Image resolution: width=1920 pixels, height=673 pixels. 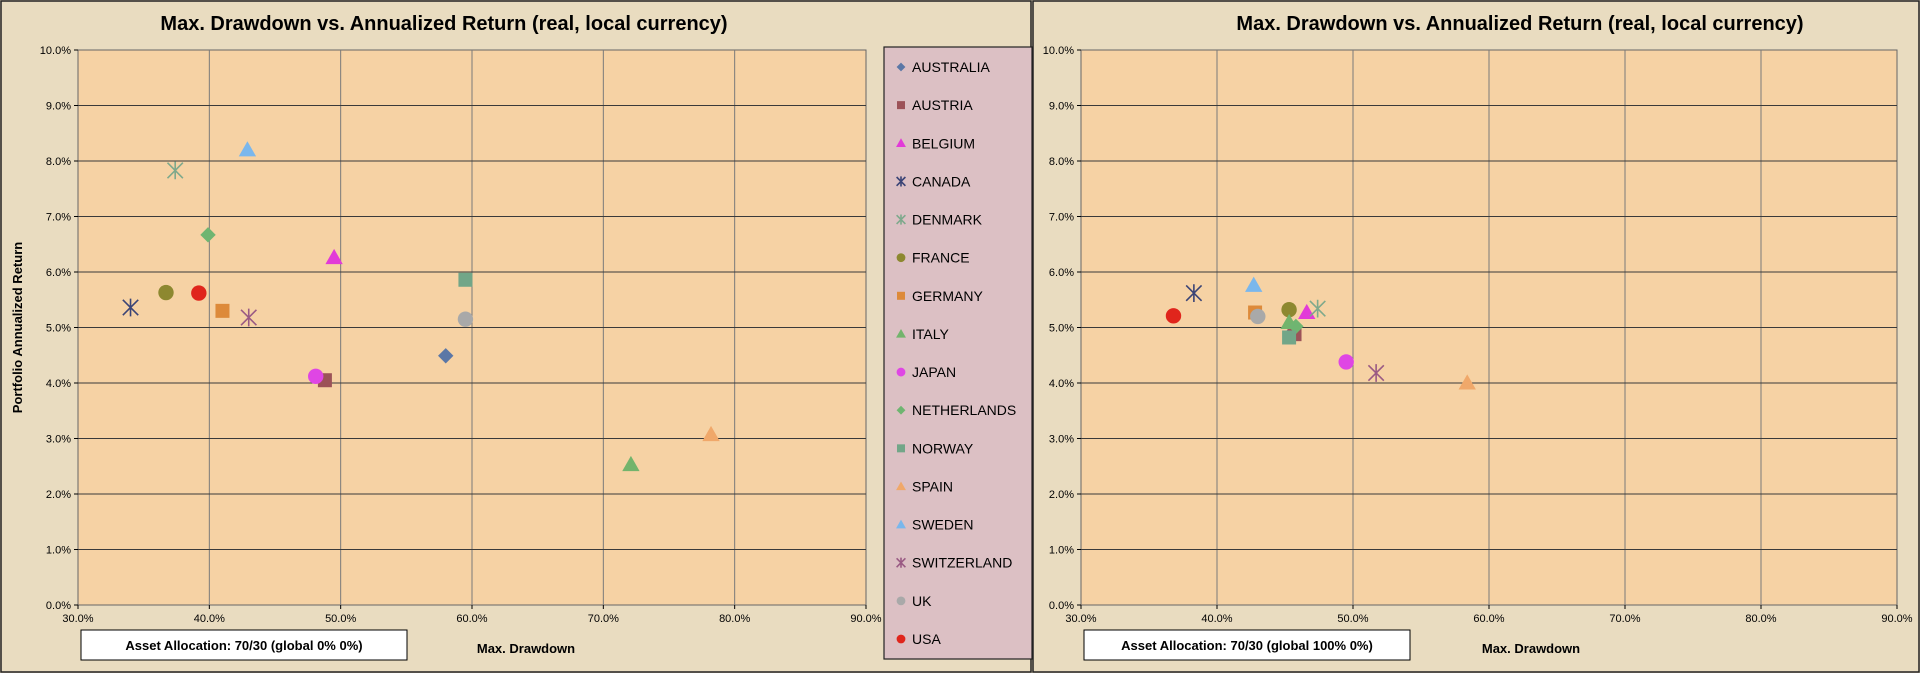 I want to click on legend-box, so click(x=958, y=353).